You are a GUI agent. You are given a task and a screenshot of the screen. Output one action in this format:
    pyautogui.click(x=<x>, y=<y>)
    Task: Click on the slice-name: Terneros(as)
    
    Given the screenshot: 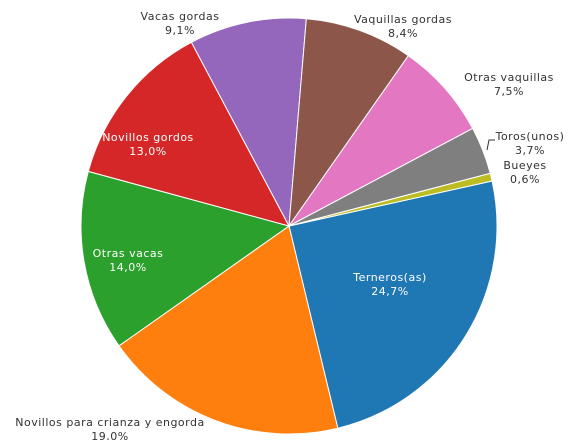 What is the action you would take?
    pyautogui.click(x=389, y=277)
    